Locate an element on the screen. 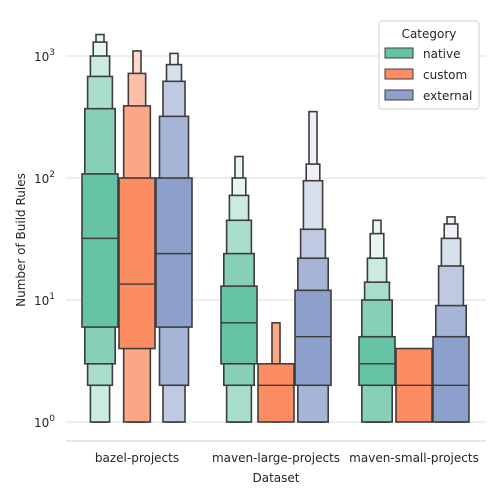  boxen-external-maven-small-projects is located at coordinates (451, 319).